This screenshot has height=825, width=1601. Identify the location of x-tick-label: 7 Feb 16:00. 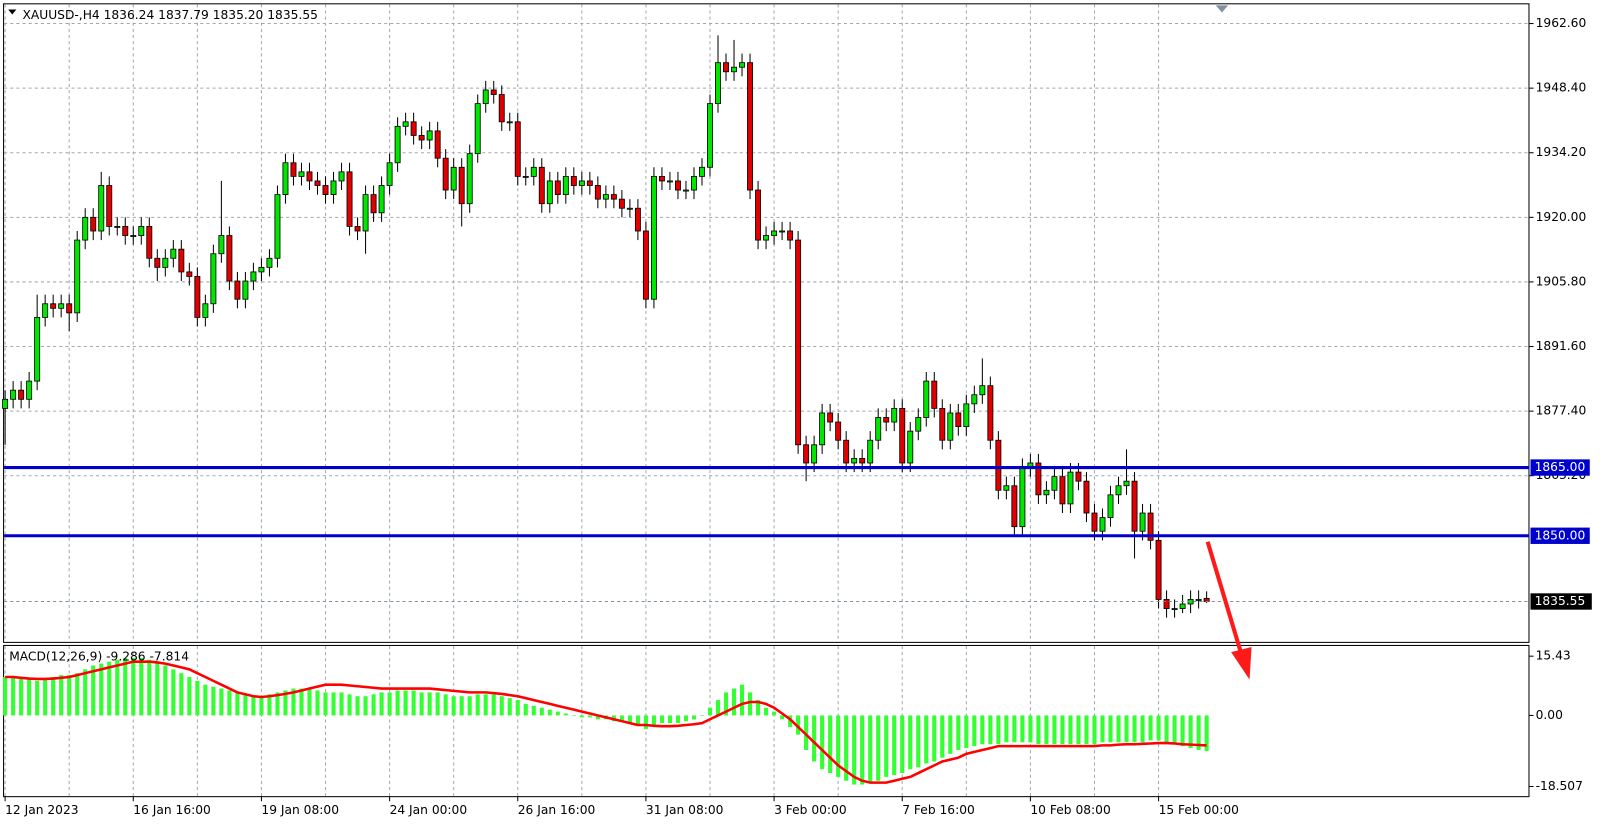
(938, 810).